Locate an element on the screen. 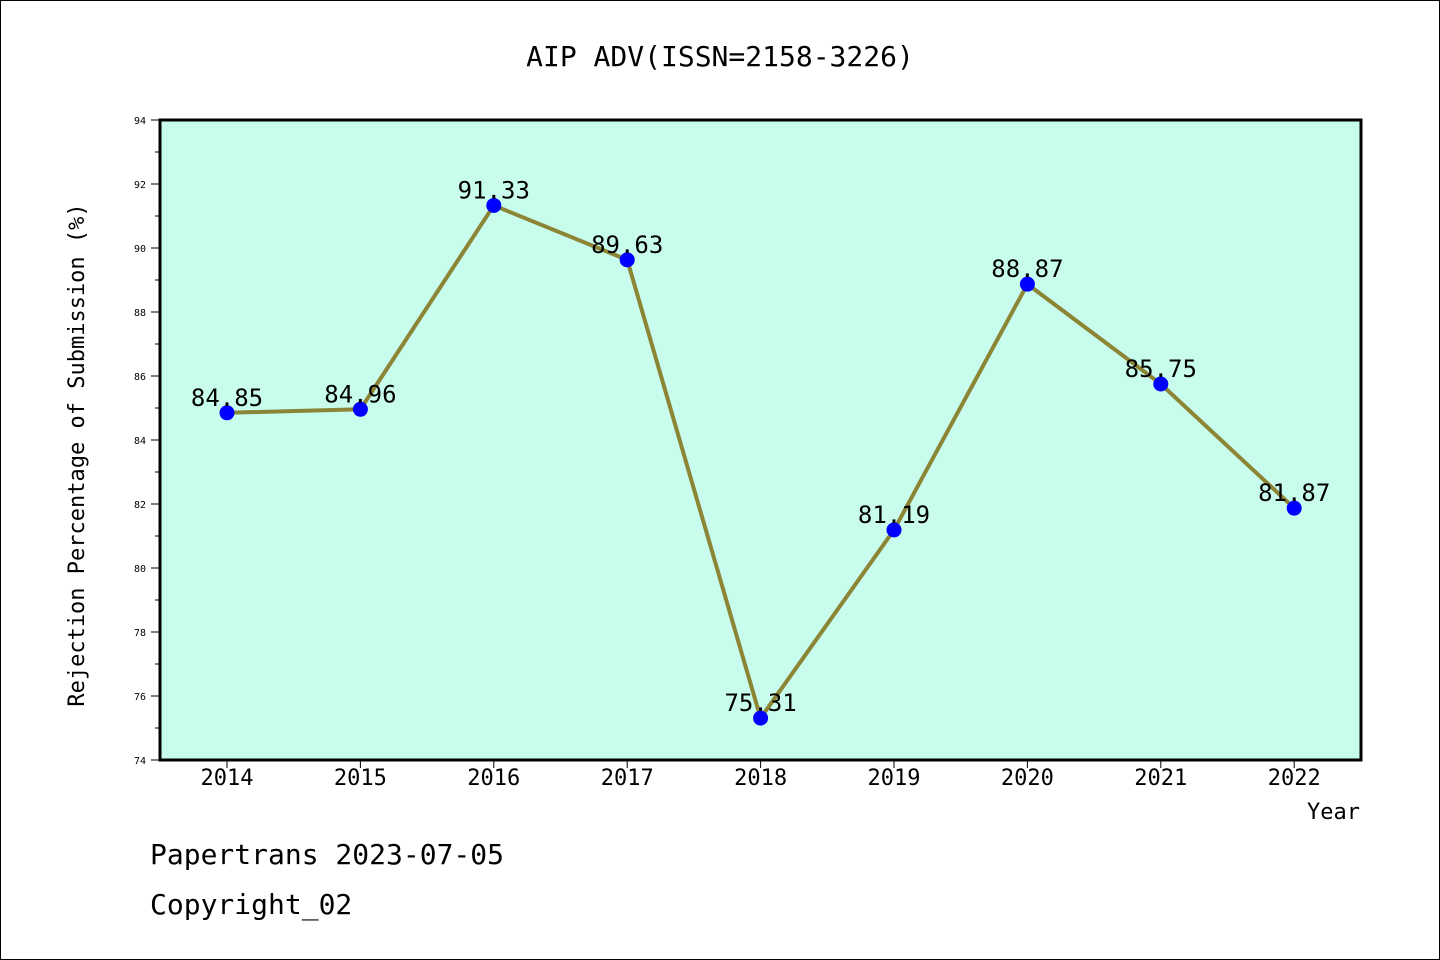 The image size is (1440, 960). x-tick-label: 2022 is located at coordinates (1294, 778).